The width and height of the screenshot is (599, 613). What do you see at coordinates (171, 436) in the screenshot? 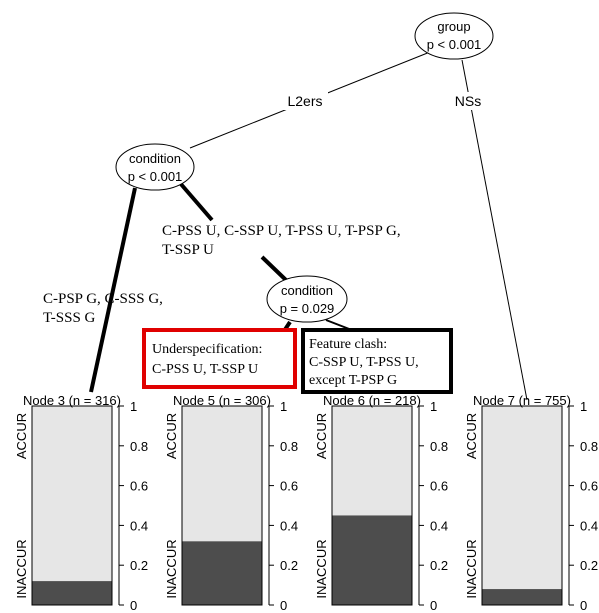
I see `accur-label-2: ACCUR` at bounding box center [171, 436].